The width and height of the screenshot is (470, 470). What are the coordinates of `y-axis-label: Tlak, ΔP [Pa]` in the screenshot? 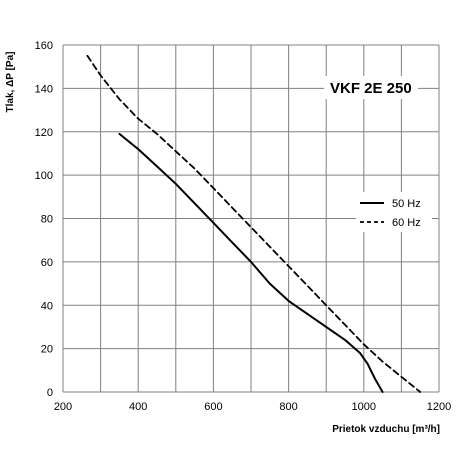 It's located at (10, 82).